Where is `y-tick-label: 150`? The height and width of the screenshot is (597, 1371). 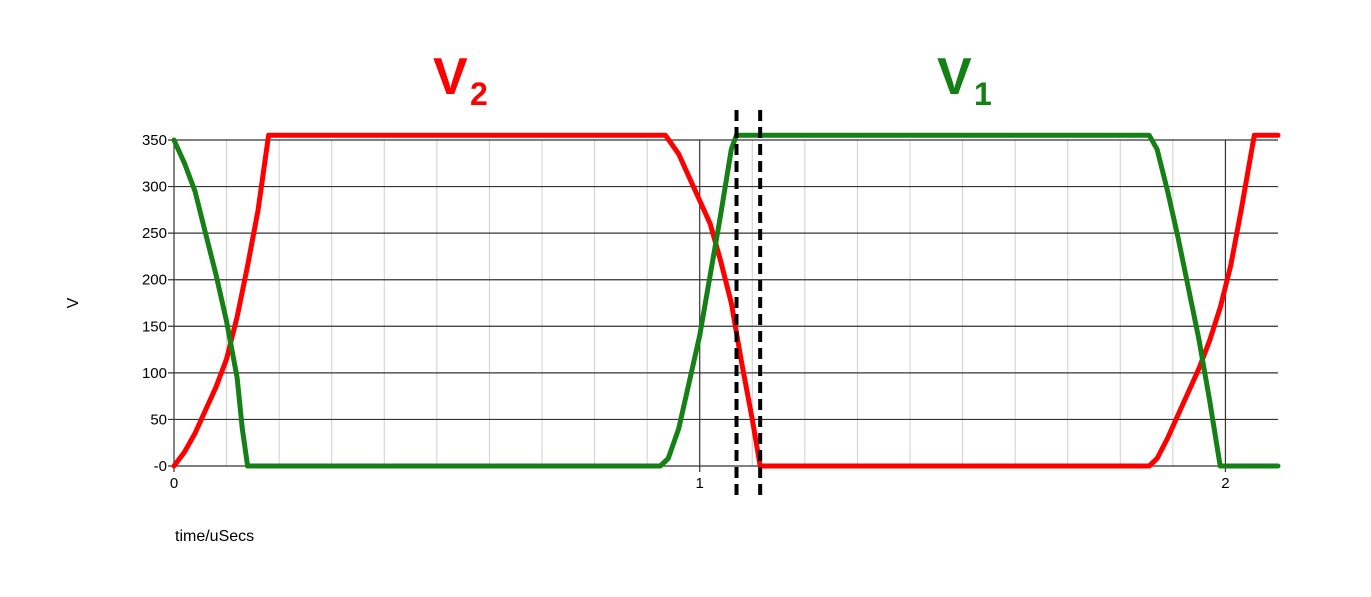 y-tick-label: 150 is located at coordinates (154, 326).